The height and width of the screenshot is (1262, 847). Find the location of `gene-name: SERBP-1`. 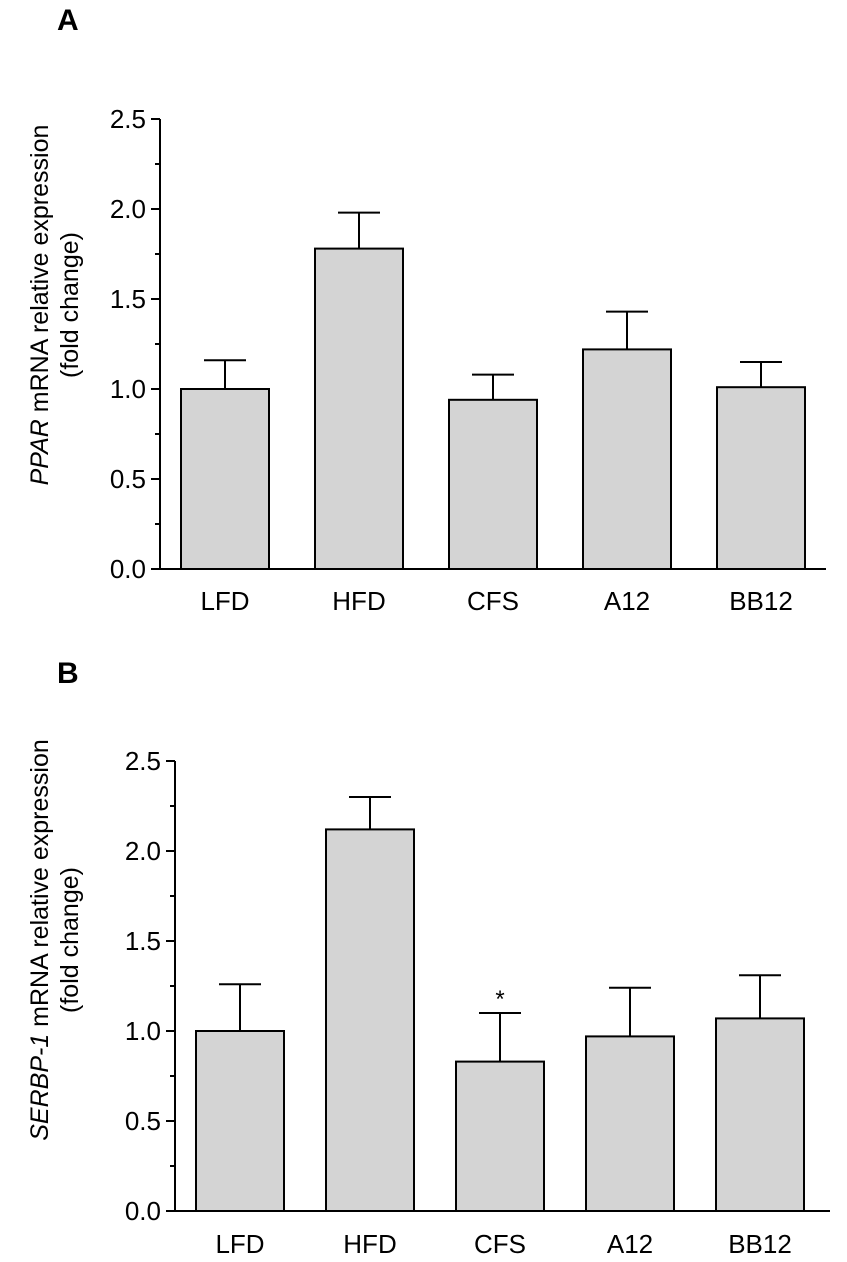

gene-name: SERBP-1 is located at coordinates (40, 1087).